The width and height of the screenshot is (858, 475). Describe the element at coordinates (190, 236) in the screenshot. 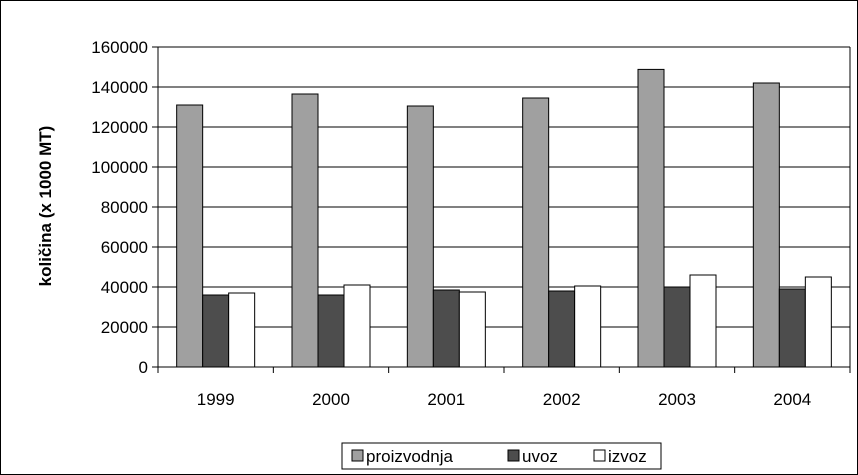

I see `bar-proizvodnja-1999` at that location.